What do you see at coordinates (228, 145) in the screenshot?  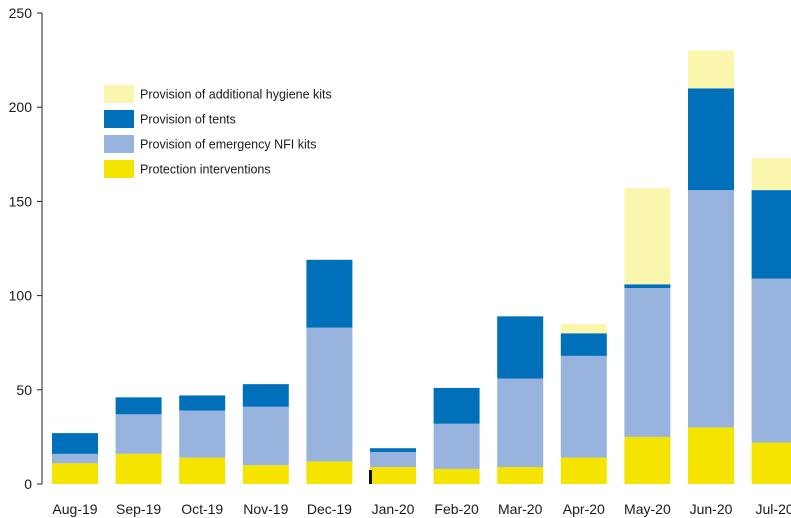 I see `legend-label: Provision of emergency NFI kits` at bounding box center [228, 145].